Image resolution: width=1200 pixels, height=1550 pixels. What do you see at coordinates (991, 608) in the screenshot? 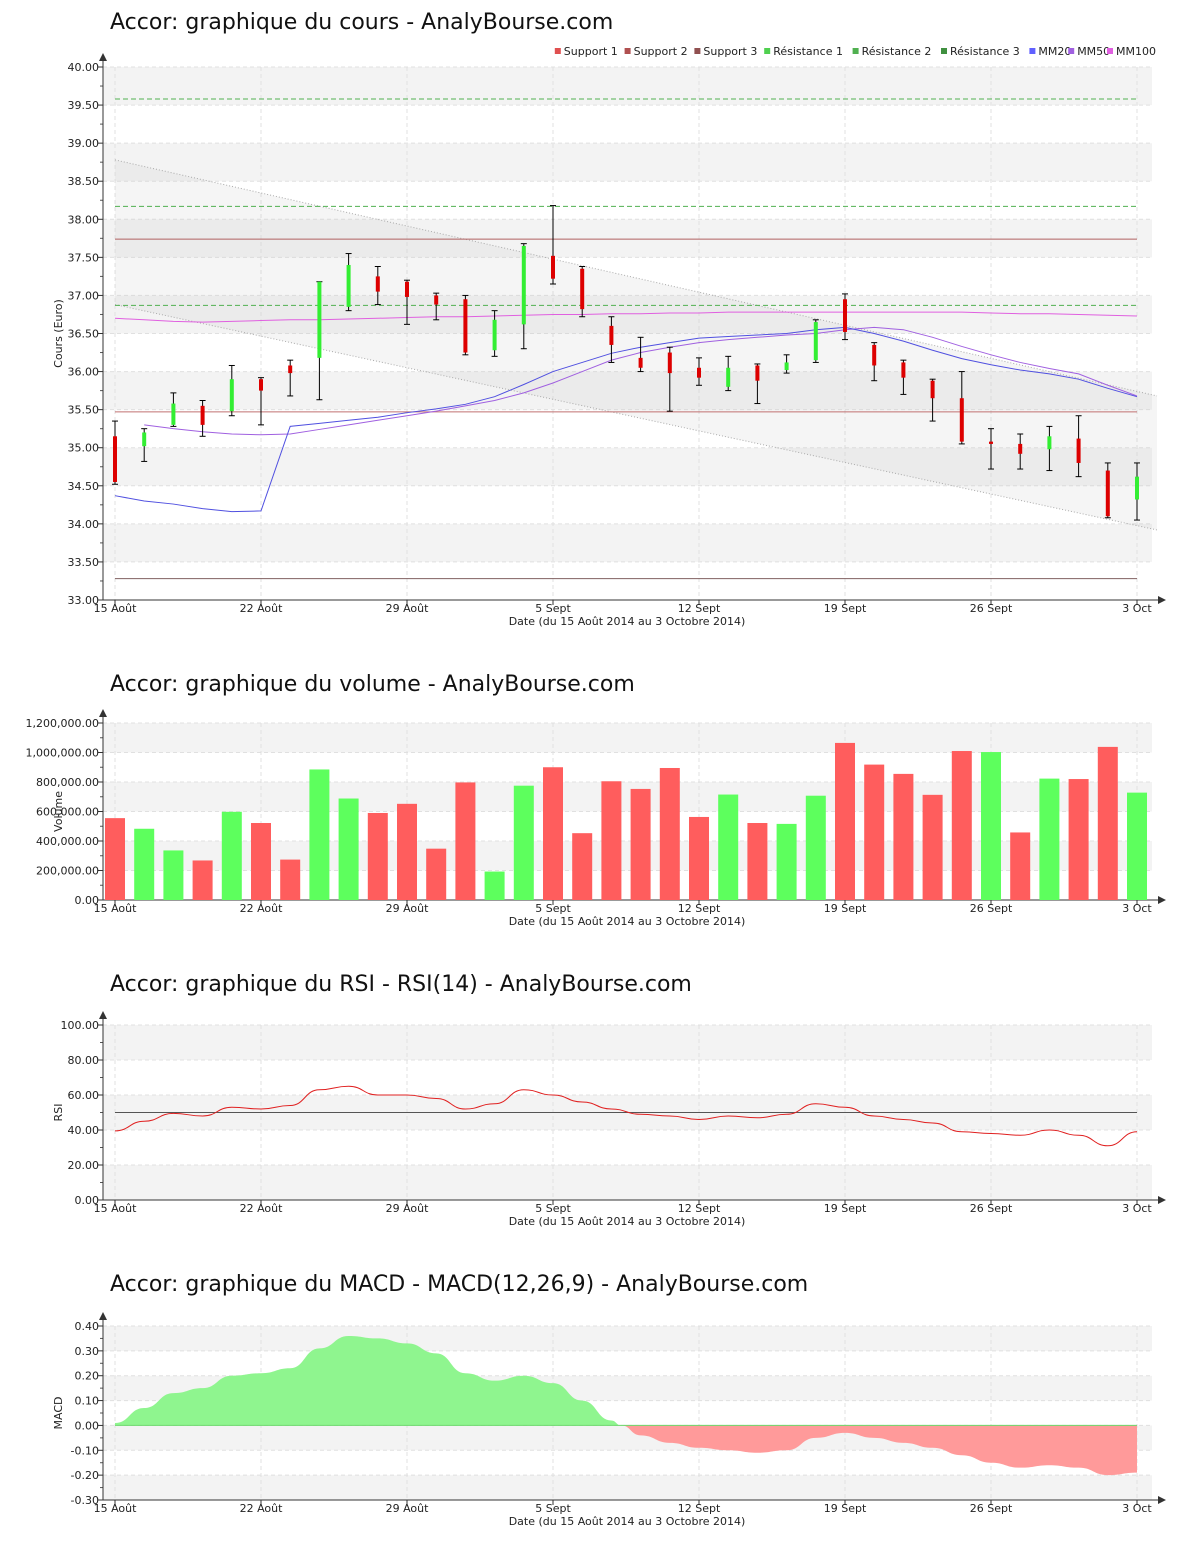
I see `price-xtick-label: 26 Sept` at bounding box center [991, 608].